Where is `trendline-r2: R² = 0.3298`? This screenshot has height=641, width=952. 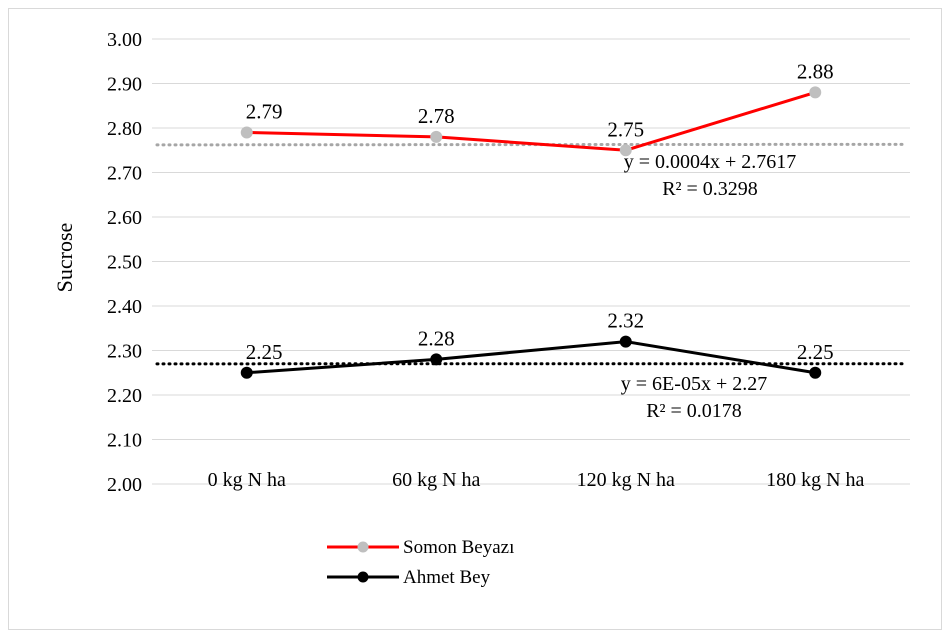 trendline-r2: R² = 0.3298 is located at coordinates (710, 189).